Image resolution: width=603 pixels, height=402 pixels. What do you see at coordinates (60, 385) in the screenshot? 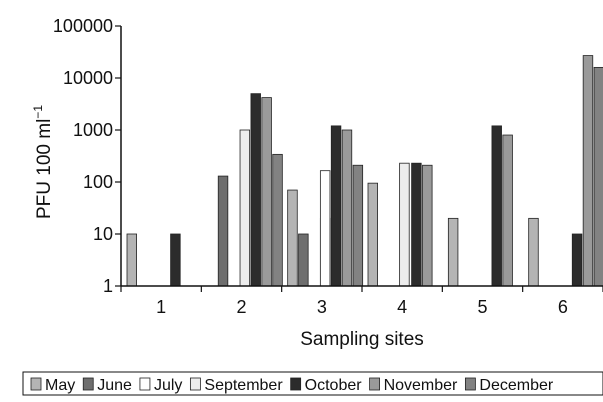
I see `legend-label: May` at bounding box center [60, 385].